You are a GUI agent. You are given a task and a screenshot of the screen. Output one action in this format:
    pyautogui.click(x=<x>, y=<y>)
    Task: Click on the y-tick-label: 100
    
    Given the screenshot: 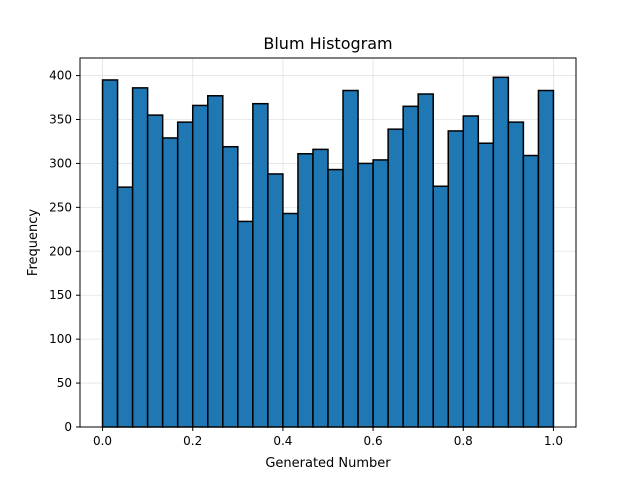 What is the action you would take?
    pyautogui.click(x=60, y=339)
    